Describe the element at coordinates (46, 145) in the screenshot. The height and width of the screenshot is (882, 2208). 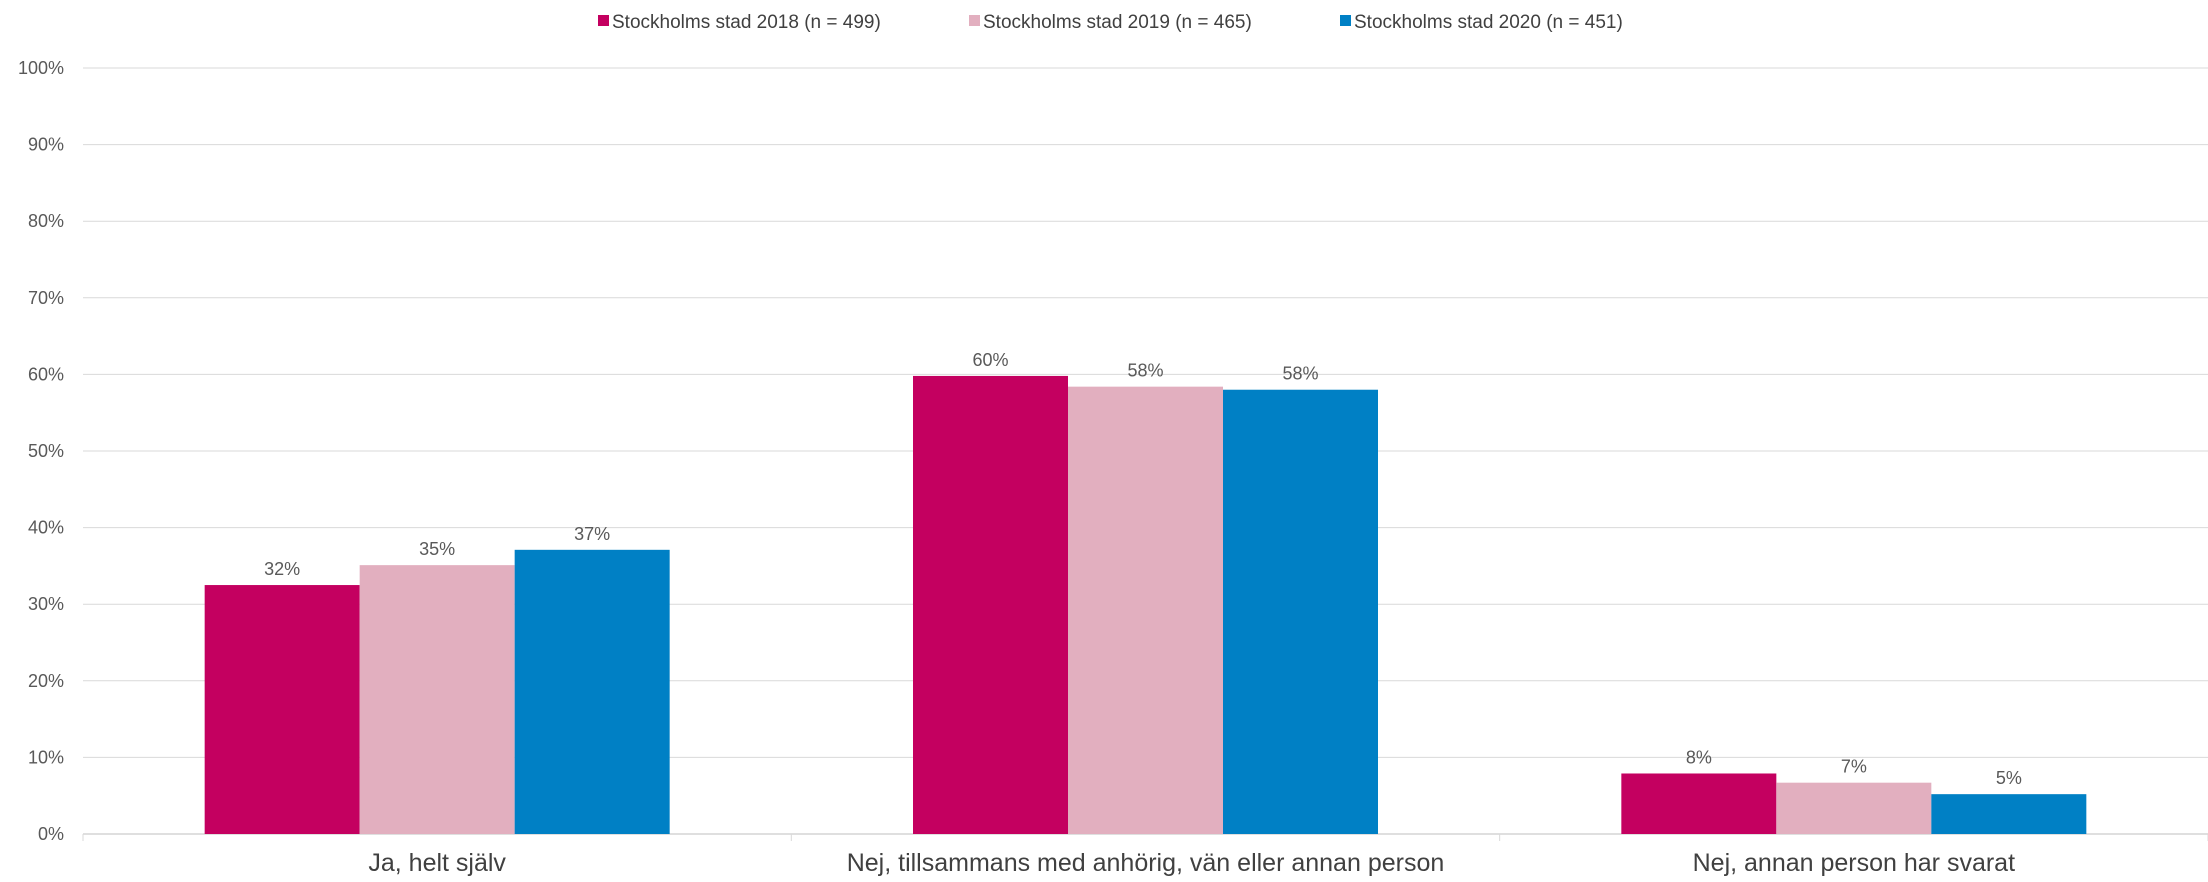
I see `y-tick-label: 90%` at that location.